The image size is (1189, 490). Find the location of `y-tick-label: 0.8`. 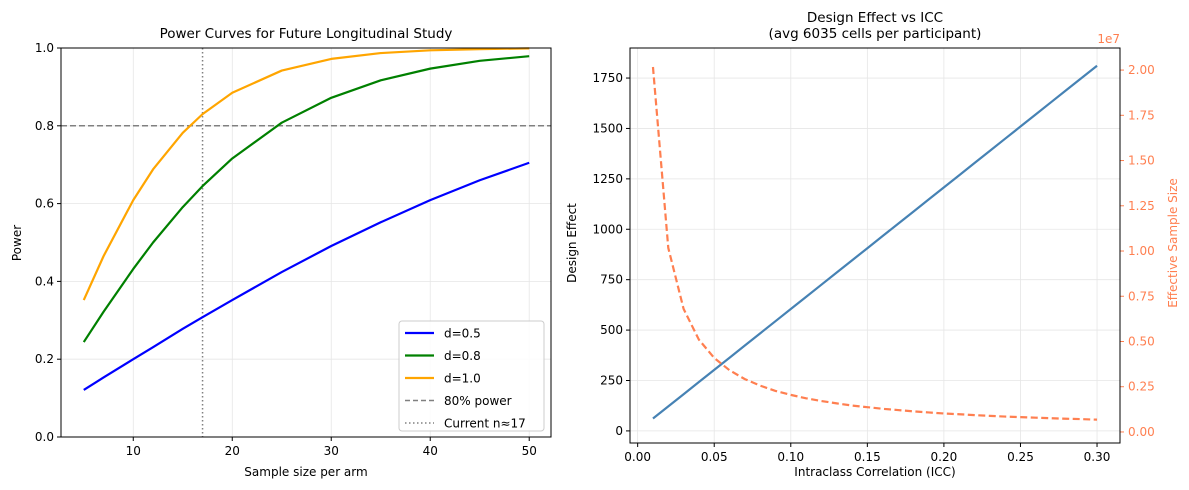

y-tick-label: 0.8 is located at coordinates (44, 126).